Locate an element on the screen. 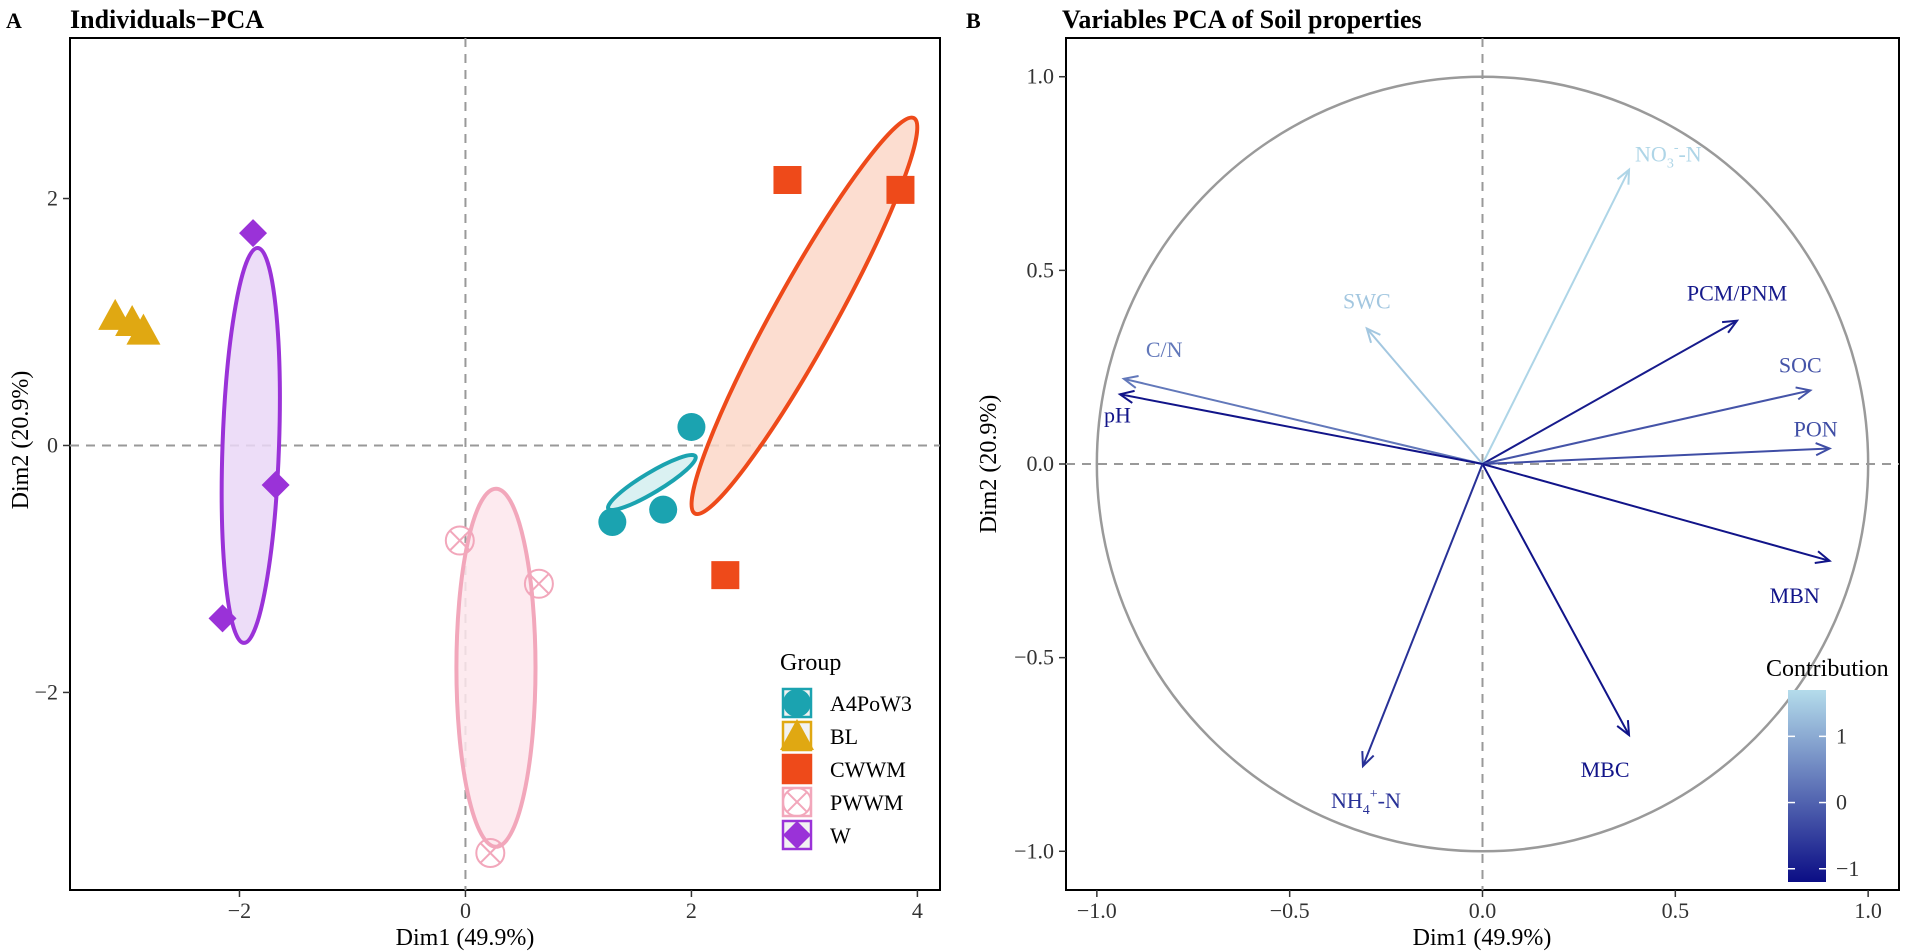 The width and height of the screenshot is (1908, 951). ellipse-cwwm is located at coordinates (804, 316).